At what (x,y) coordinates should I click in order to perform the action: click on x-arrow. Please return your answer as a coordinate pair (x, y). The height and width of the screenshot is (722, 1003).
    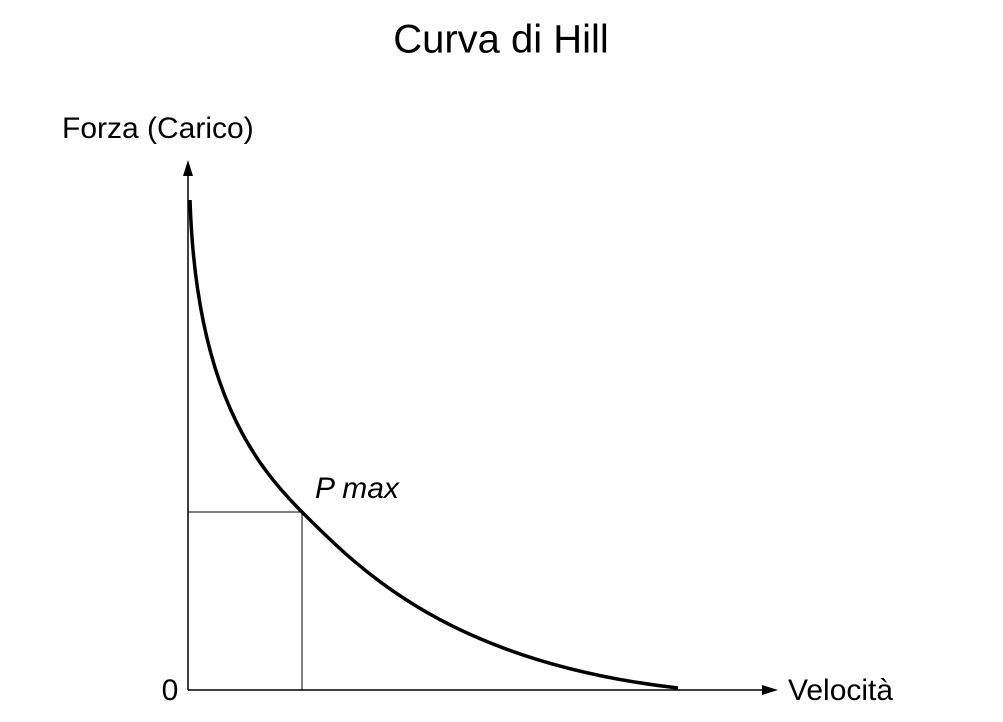
    Looking at the image, I should click on (770, 690).